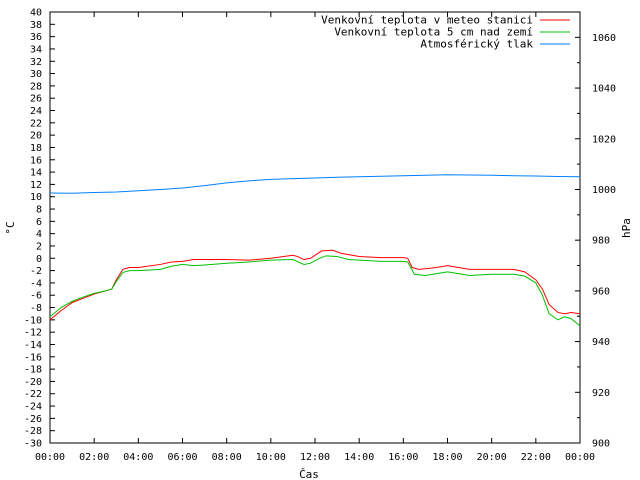  I want to click on x-tick-label: 18:00, so click(447, 457).